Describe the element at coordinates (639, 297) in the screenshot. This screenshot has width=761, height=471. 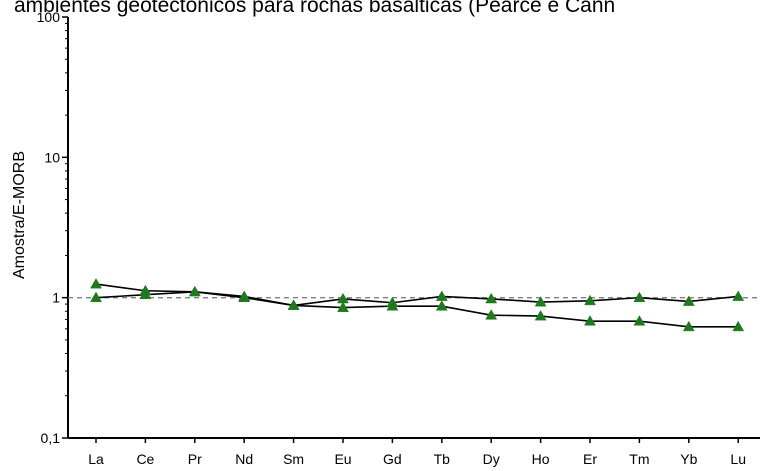
I see `data-point-s2-tm` at that location.